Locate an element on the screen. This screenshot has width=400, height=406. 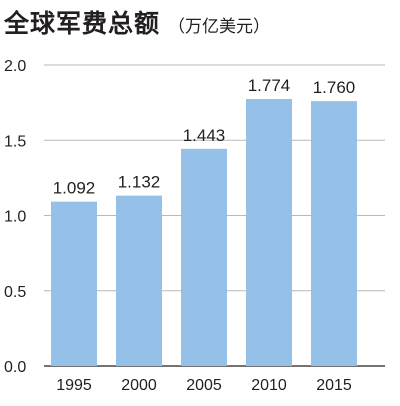
data-label: 1.092 is located at coordinates (74, 188).